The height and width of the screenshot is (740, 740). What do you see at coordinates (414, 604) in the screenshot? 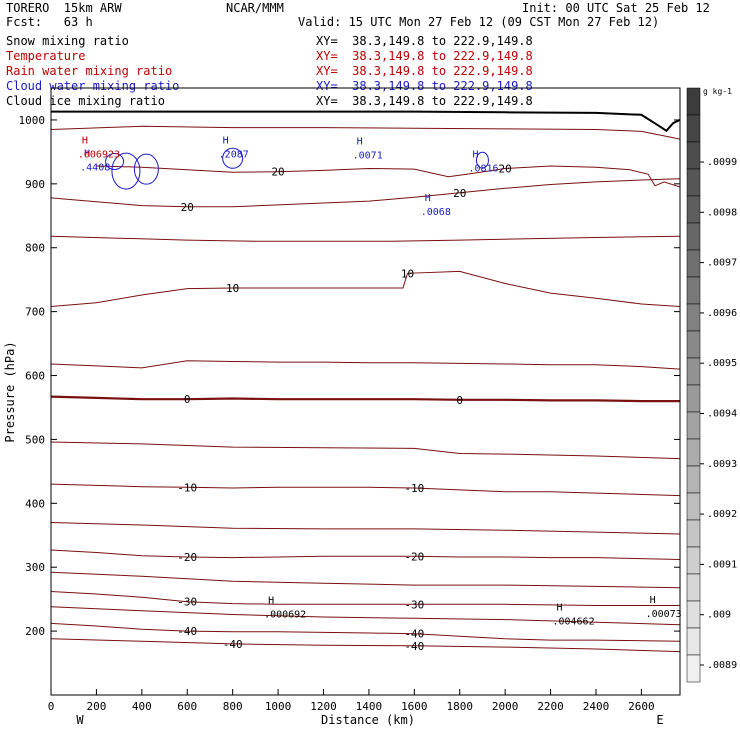
I see `contour-label: -30` at bounding box center [414, 604].